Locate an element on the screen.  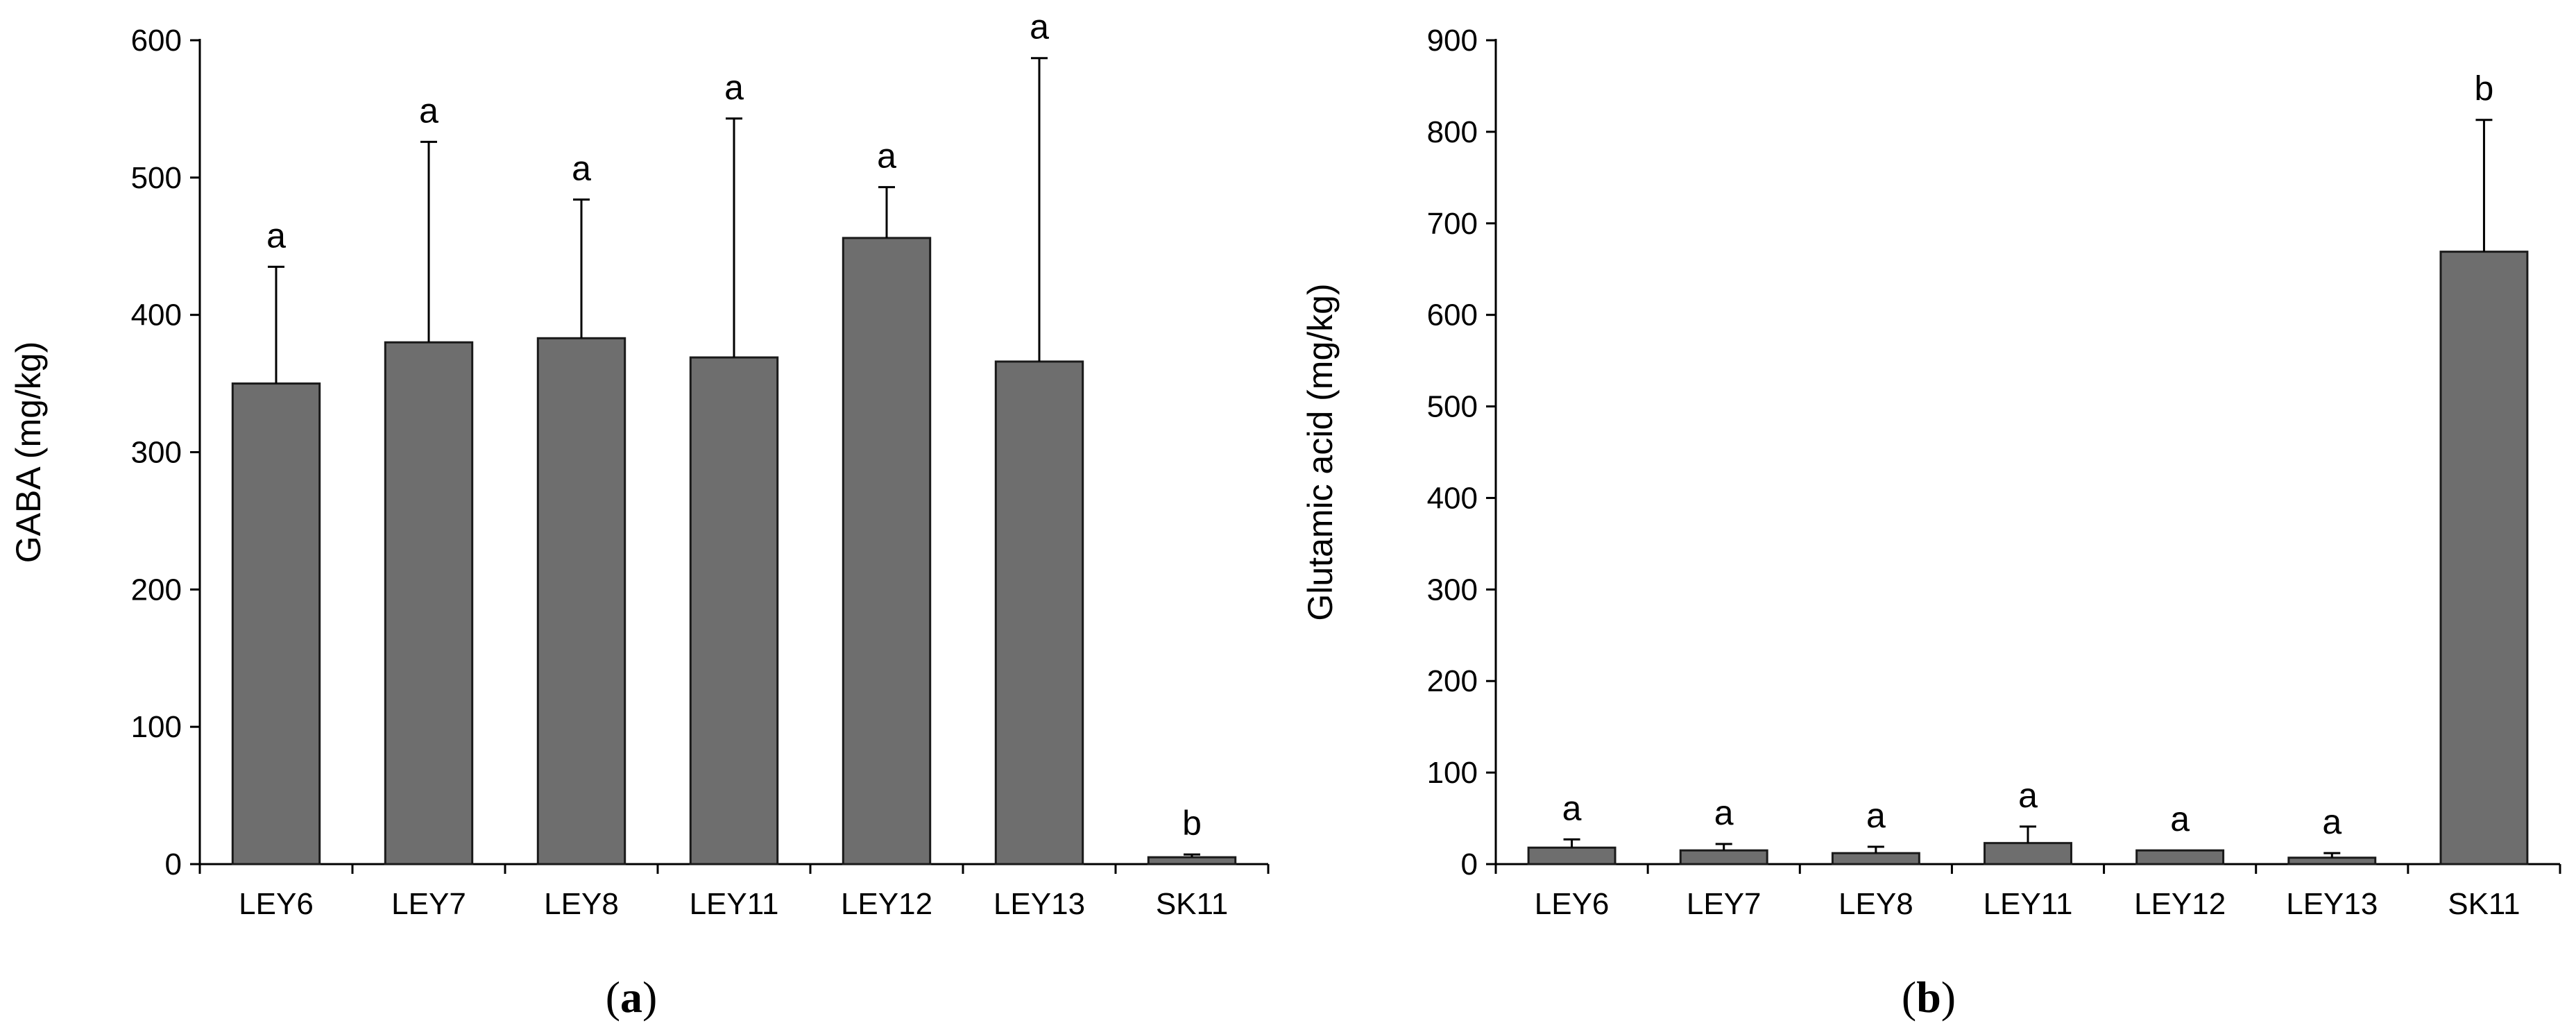
y-tick-label: 700 is located at coordinates (1452, 224).